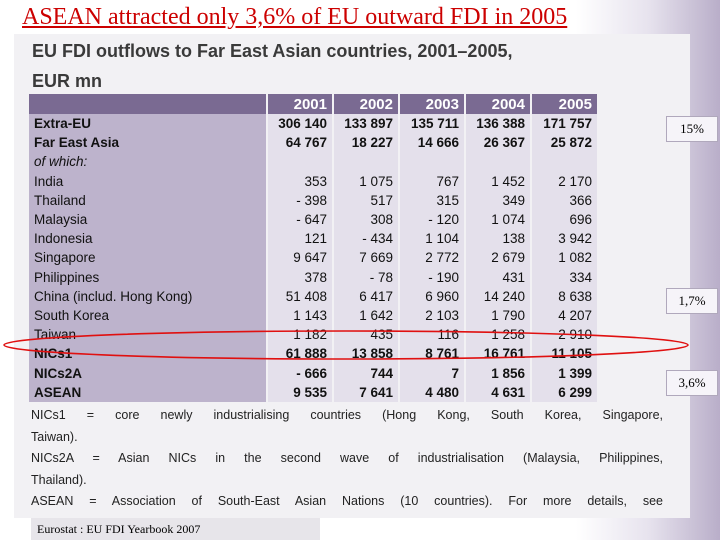 The width and height of the screenshot is (720, 540). I want to click on table-cell: 306 140, so click(299, 124).